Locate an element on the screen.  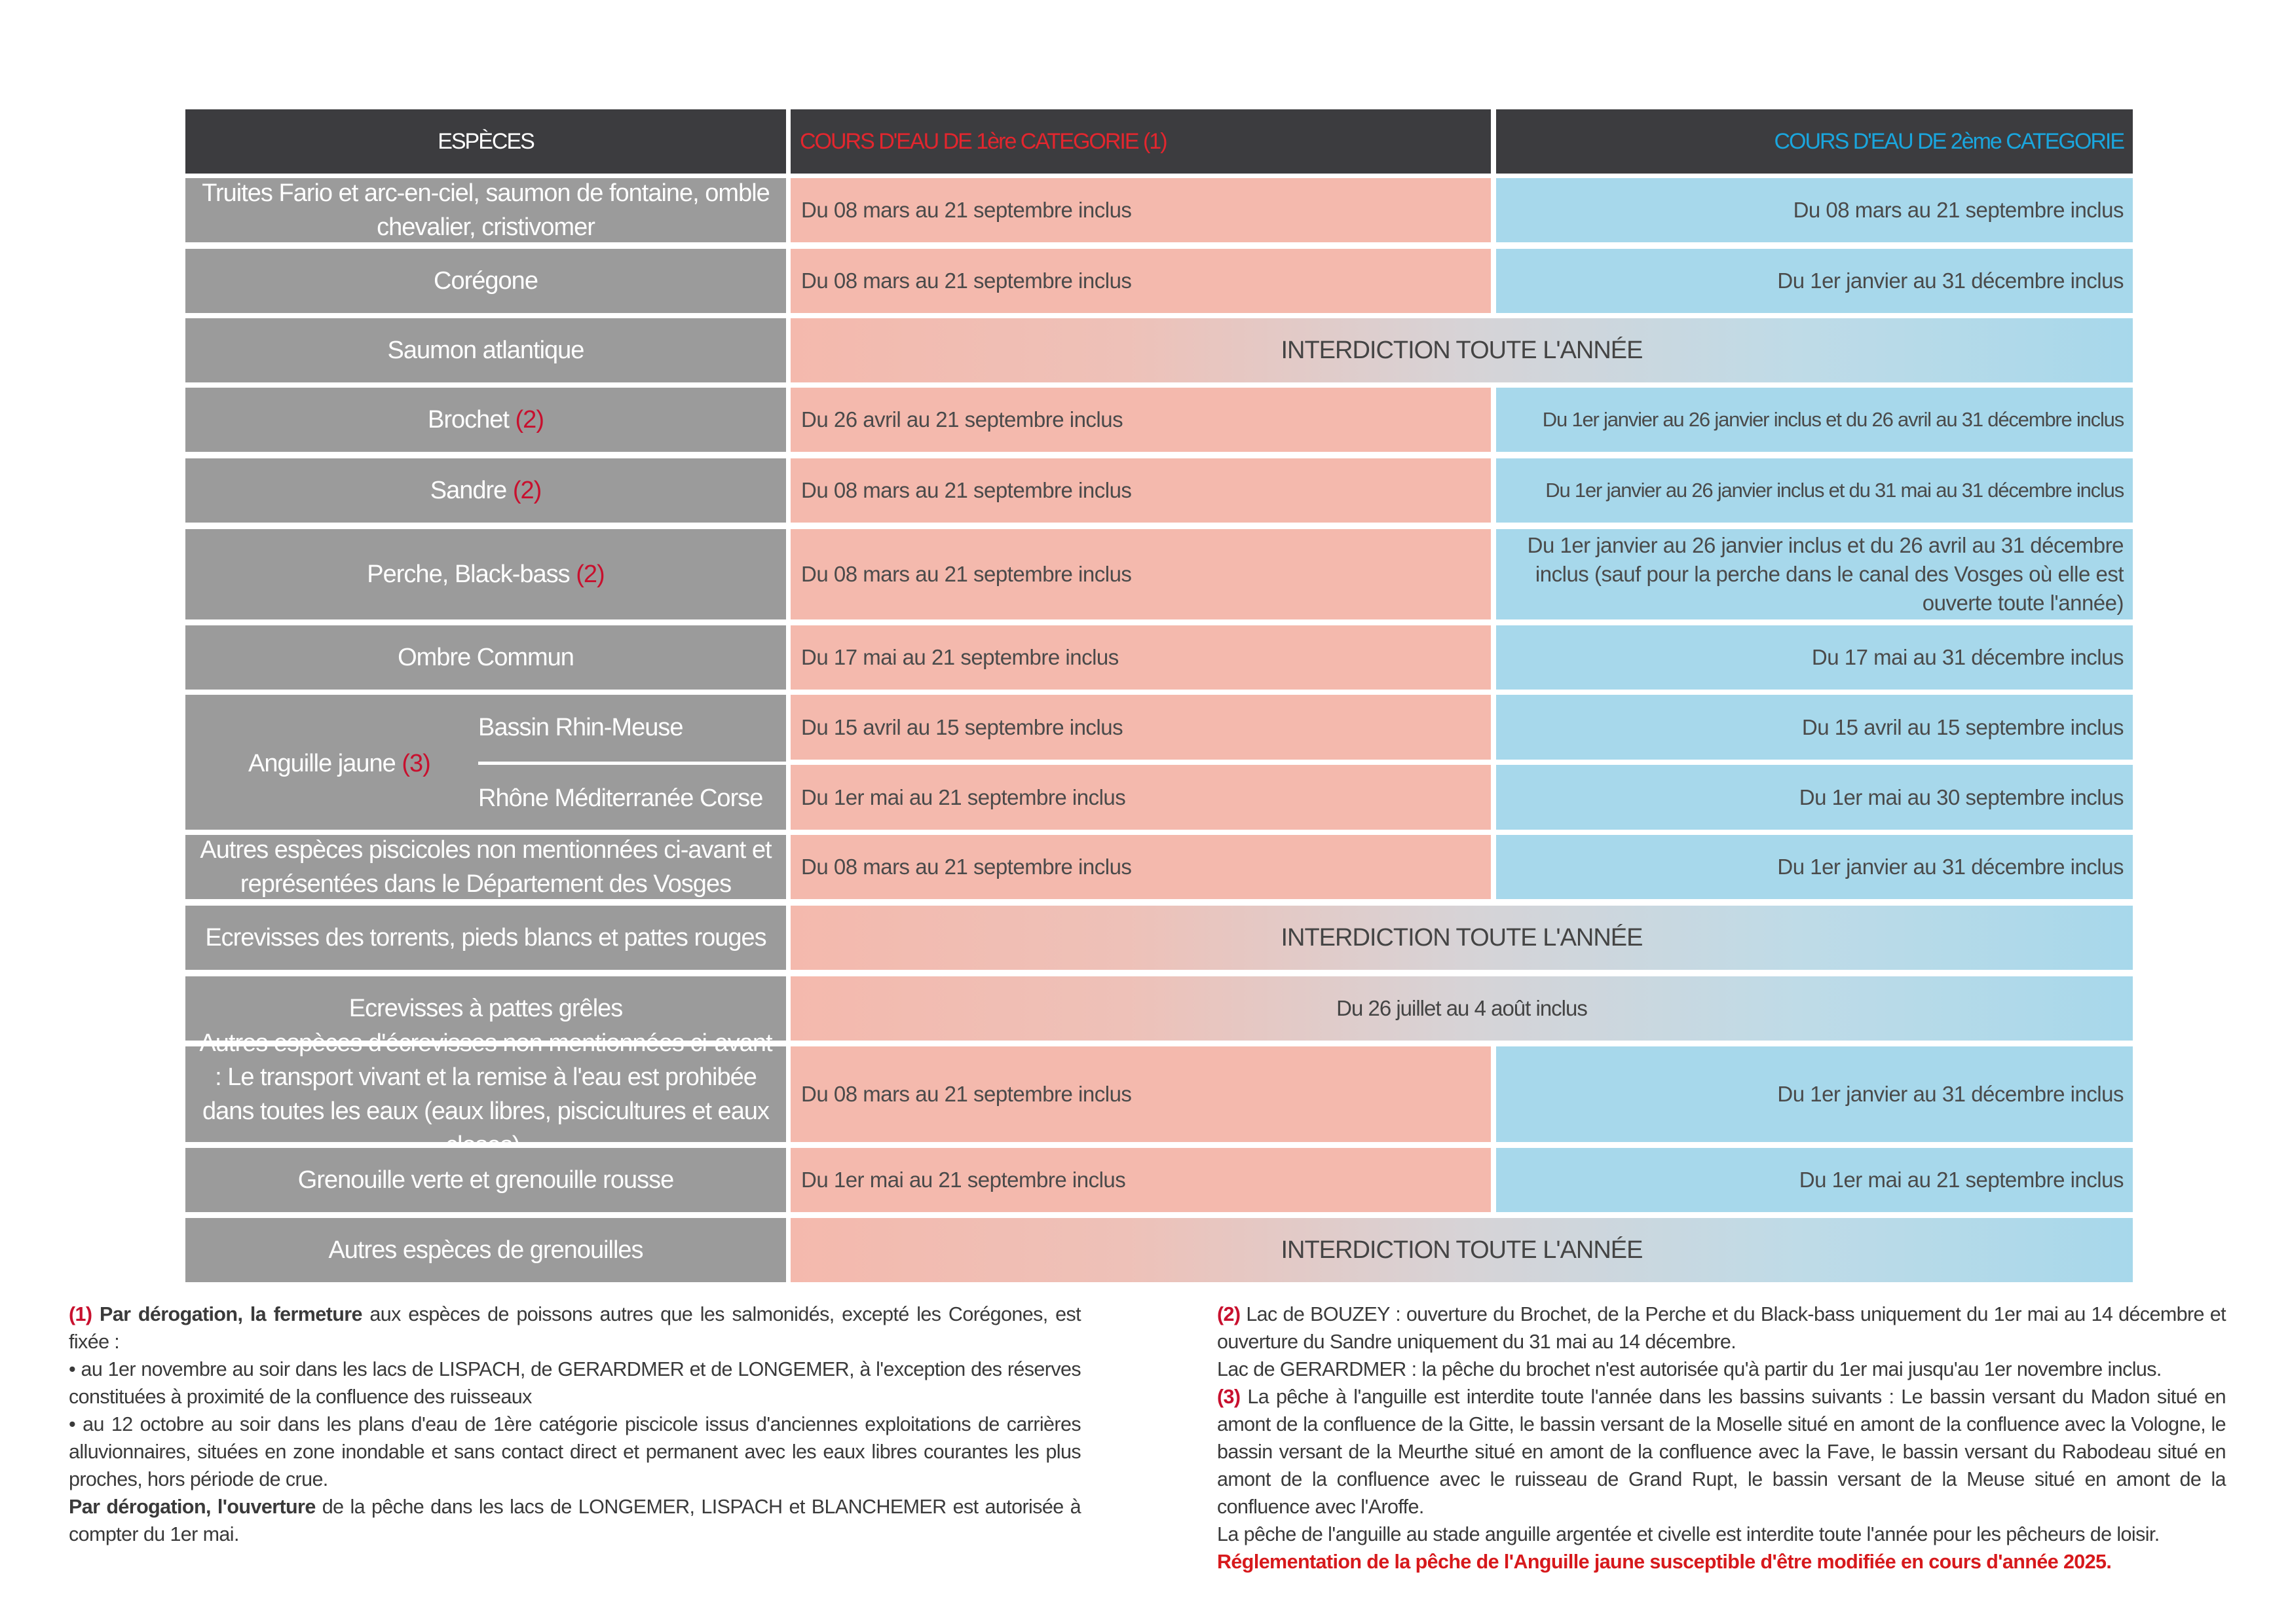
cat2-ecr-autres: Du 1er janvier au 31 décembre inclus is located at coordinates (1815, 1094).